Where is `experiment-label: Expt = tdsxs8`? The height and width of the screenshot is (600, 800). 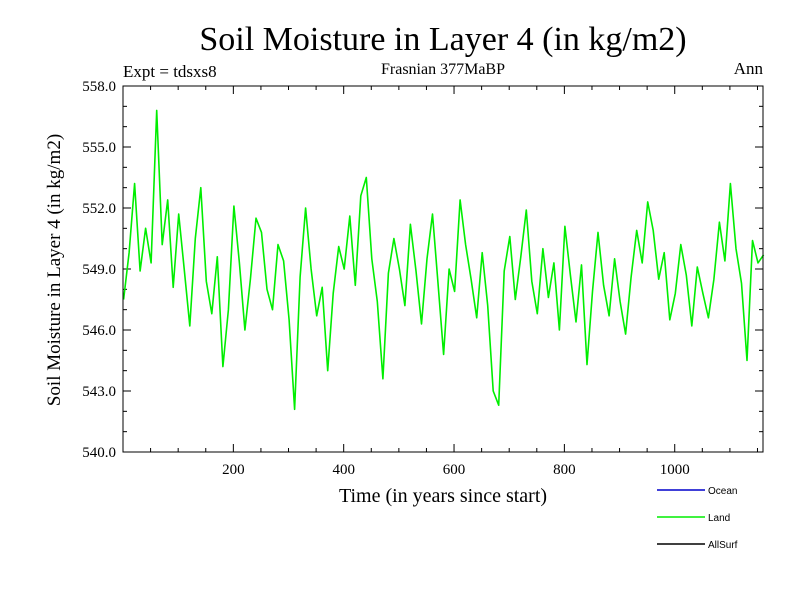
experiment-label: Expt = tdsxs8 is located at coordinates (170, 71).